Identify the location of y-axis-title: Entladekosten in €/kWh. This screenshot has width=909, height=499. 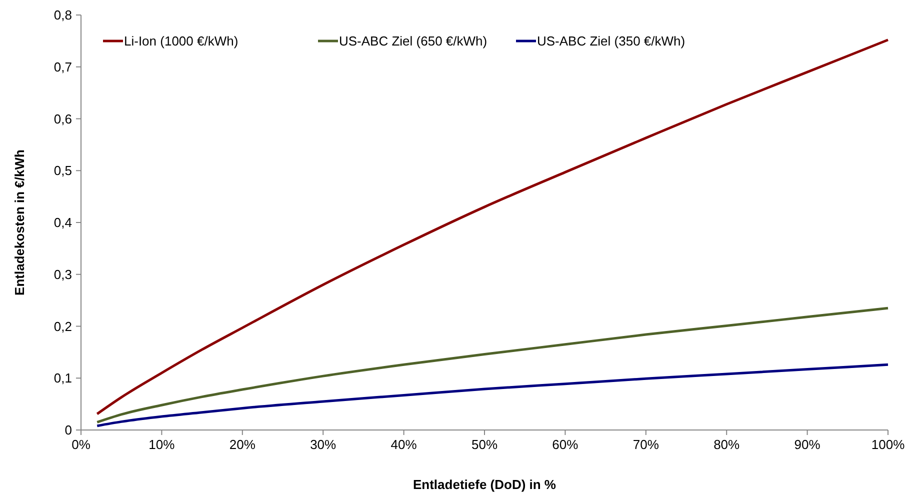
(19, 222).